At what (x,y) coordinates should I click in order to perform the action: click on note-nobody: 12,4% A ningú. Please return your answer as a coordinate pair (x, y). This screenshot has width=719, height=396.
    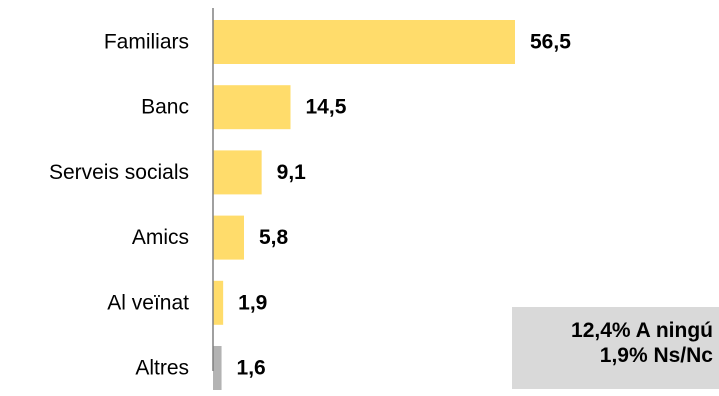
    Looking at the image, I should click on (642, 330).